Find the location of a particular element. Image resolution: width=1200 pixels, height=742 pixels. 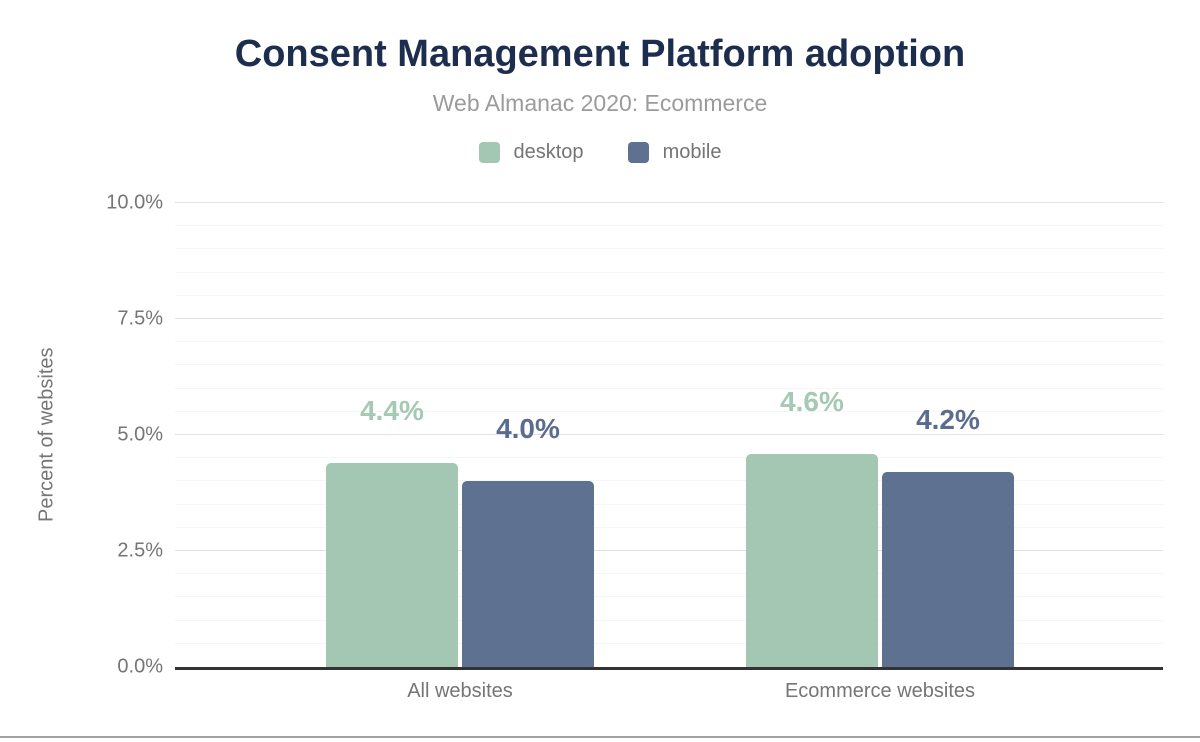

y-axis: 0.0% 2.5% 5.0% 7.5% 10.0% is located at coordinates (81, 435).